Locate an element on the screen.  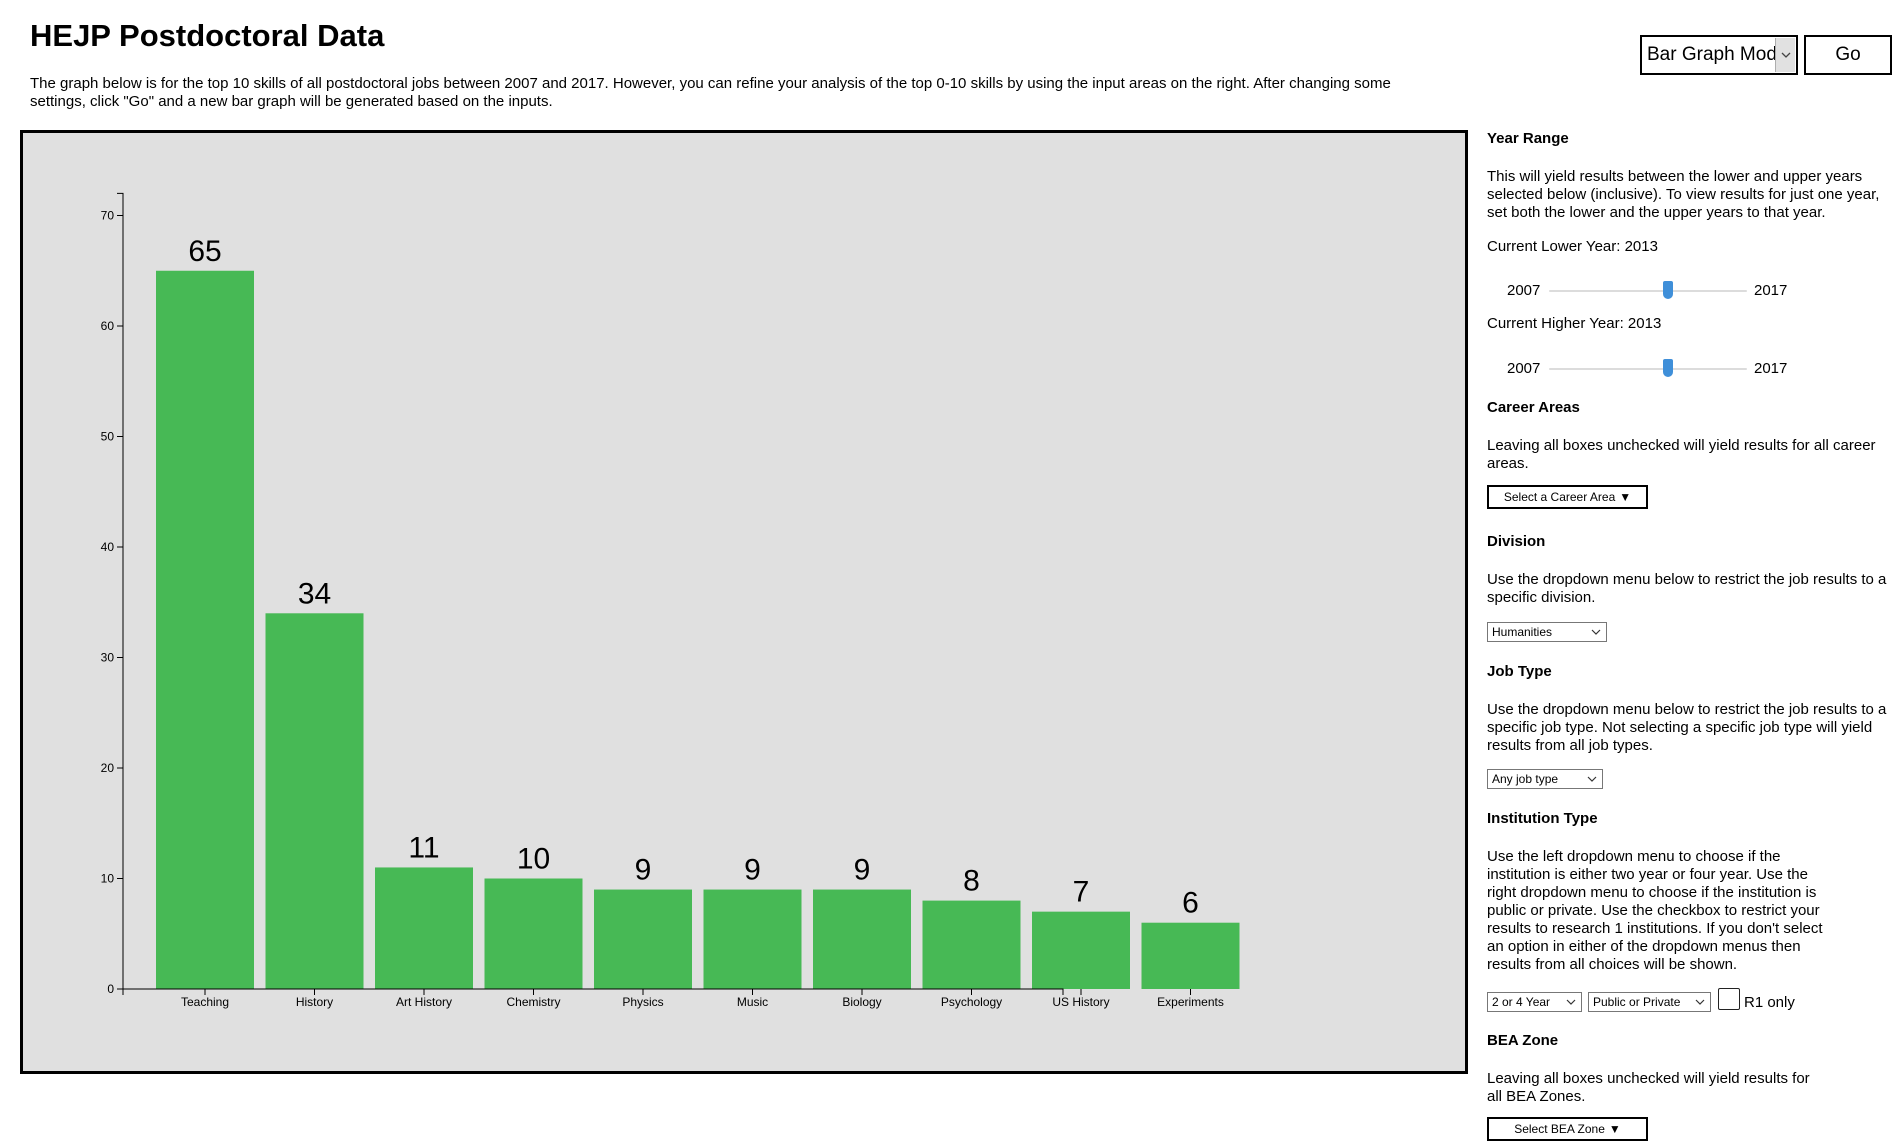
bea-zone-dropdown-button: Select BEA Zone ▼ is located at coordinates (1567, 1129).